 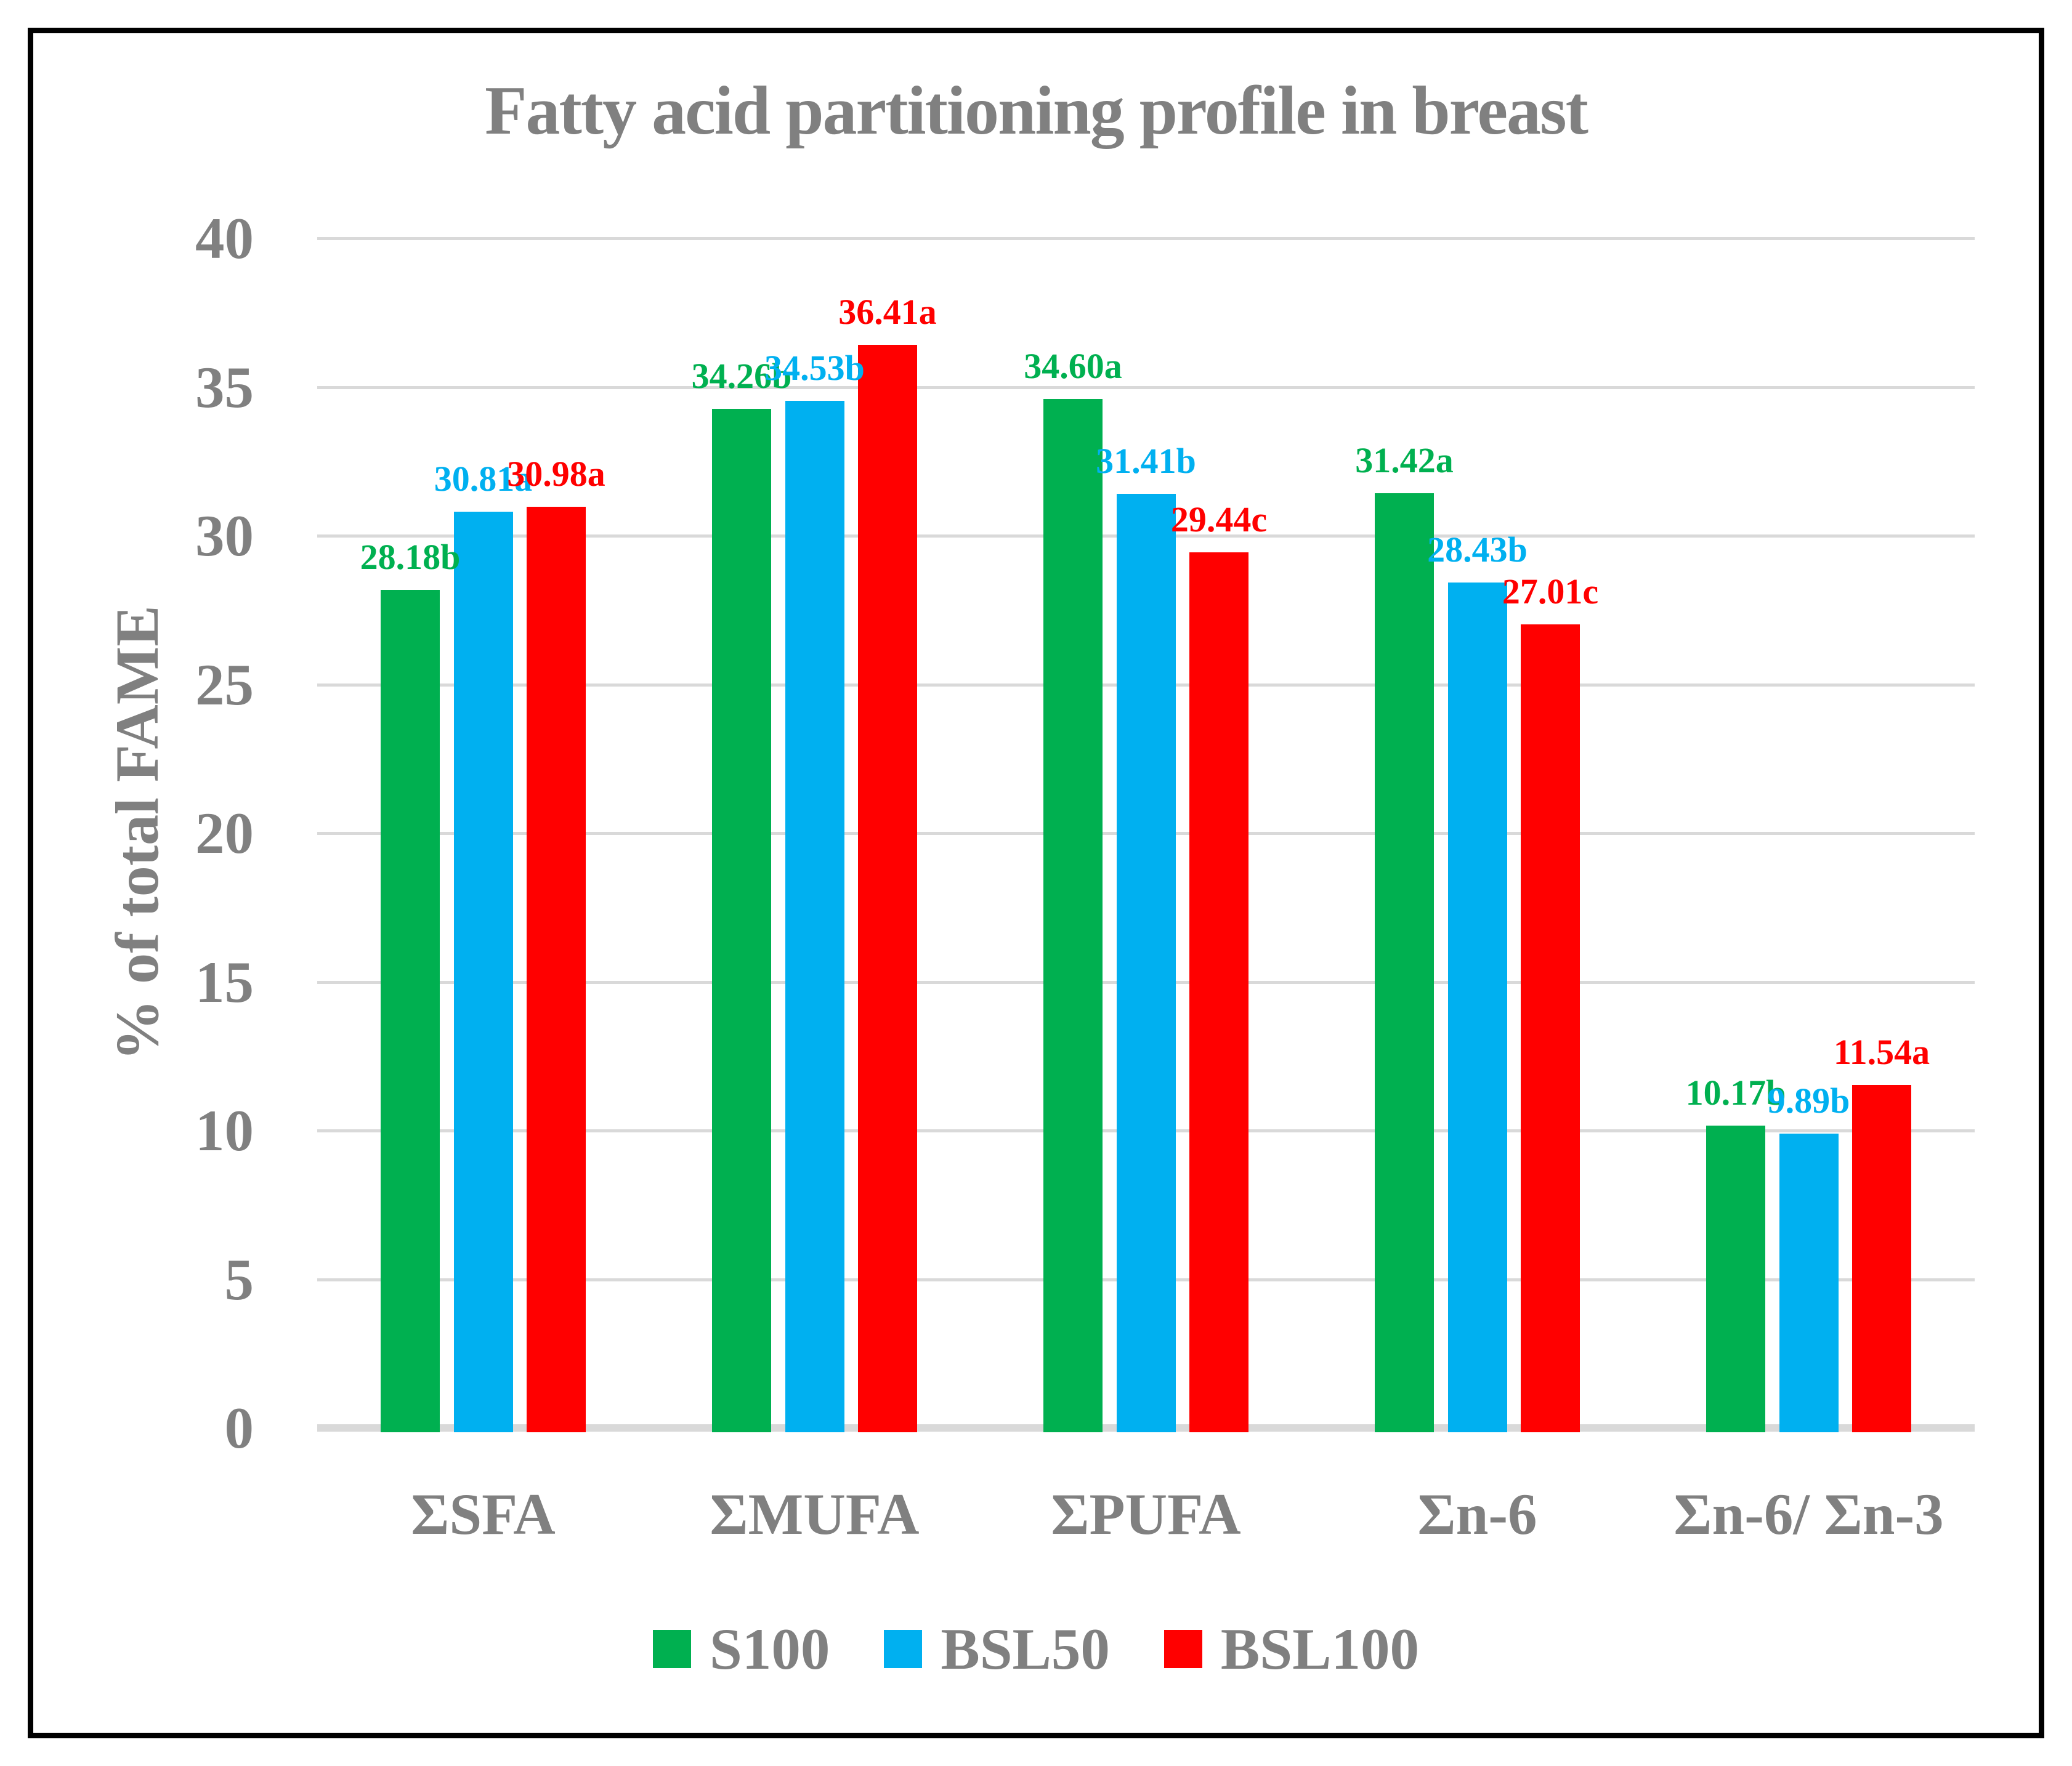 I want to click on y-tick-label-0: 0, so click(x=239, y=1428).